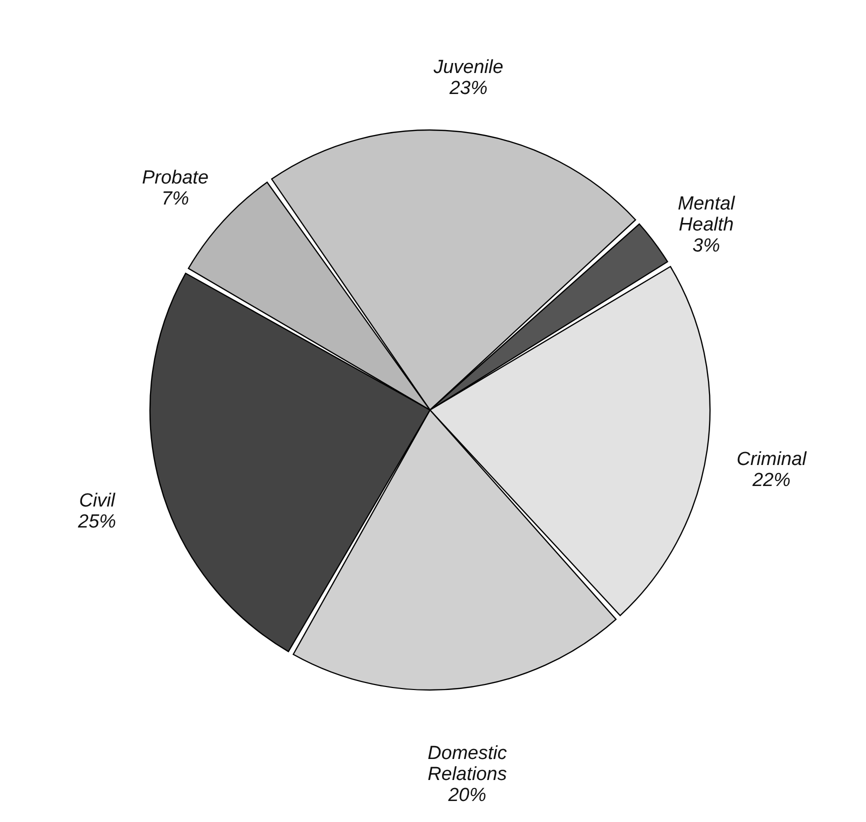 The height and width of the screenshot is (822, 866). Describe the element at coordinates (707, 214) in the screenshot. I see `slice-label: Mental Health` at that location.